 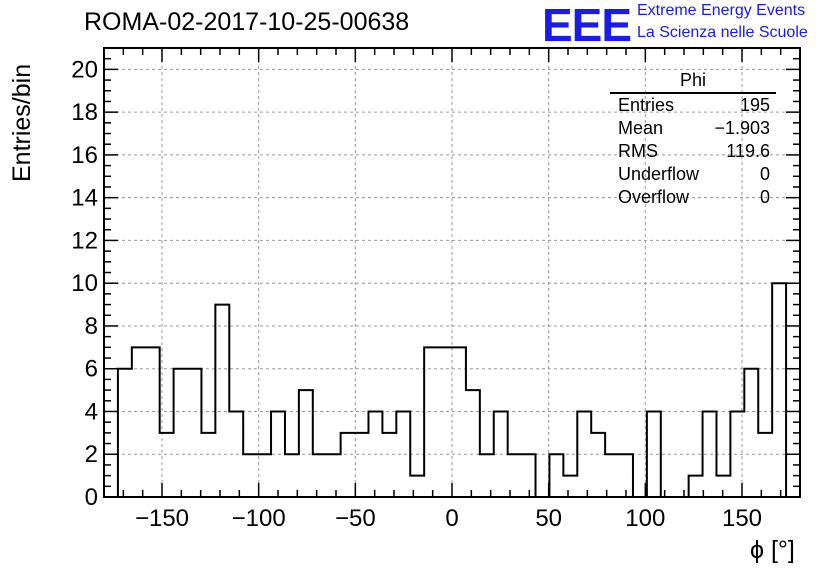 What do you see at coordinates (91, 454) in the screenshot?
I see `y-tick-label: 2` at bounding box center [91, 454].